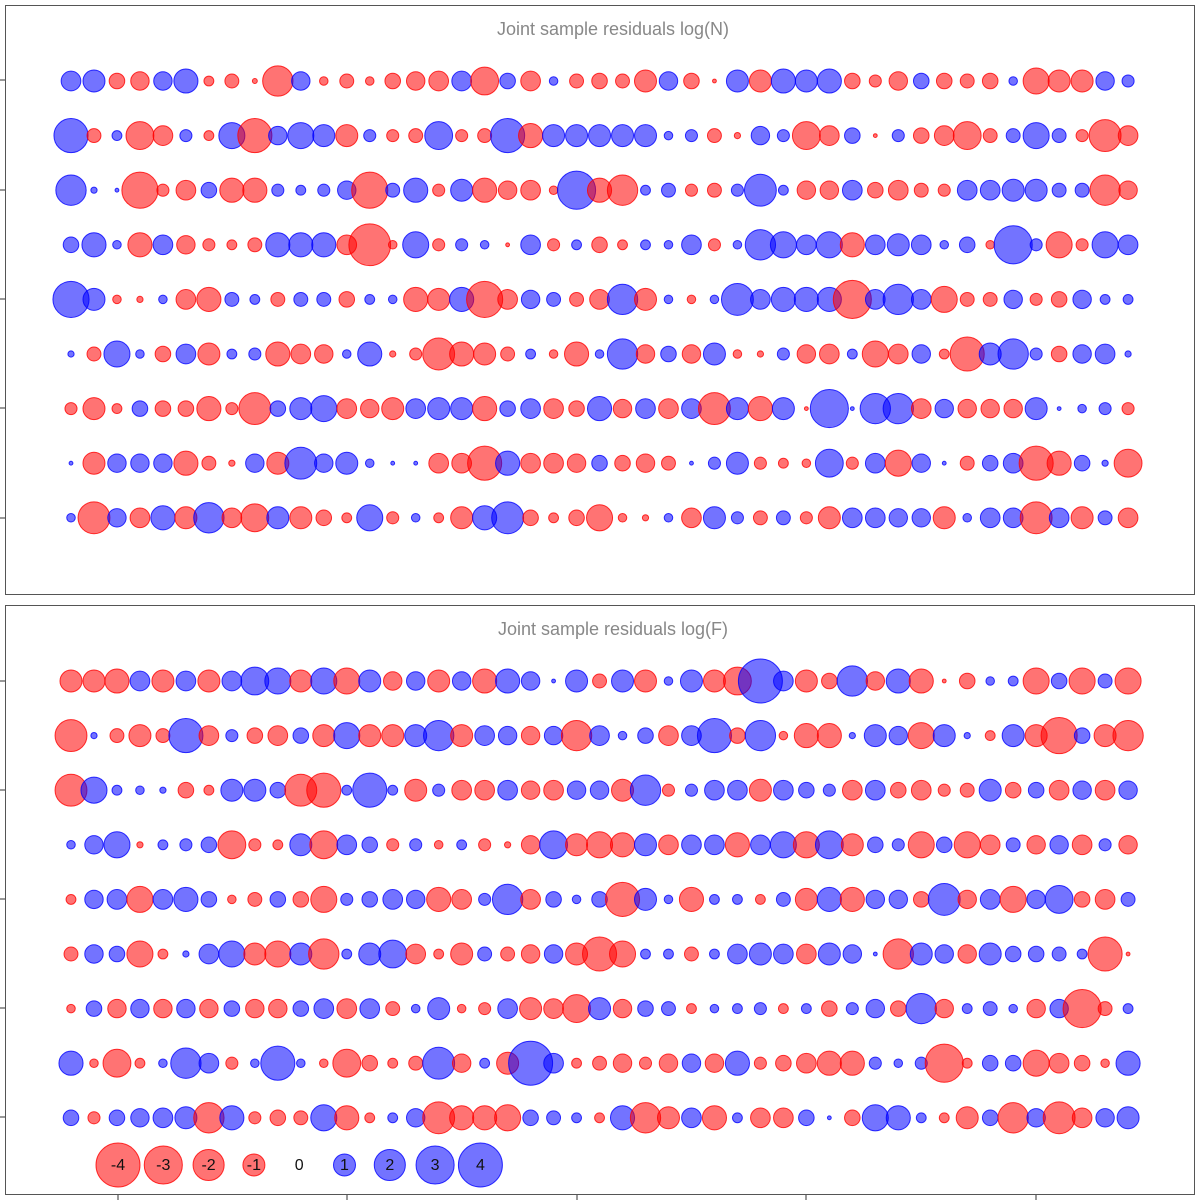 This screenshot has height=1200, width=1200. Describe the element at coordinates (208, 1165) in the screenshot. I see `legend-label: -2` at that location.